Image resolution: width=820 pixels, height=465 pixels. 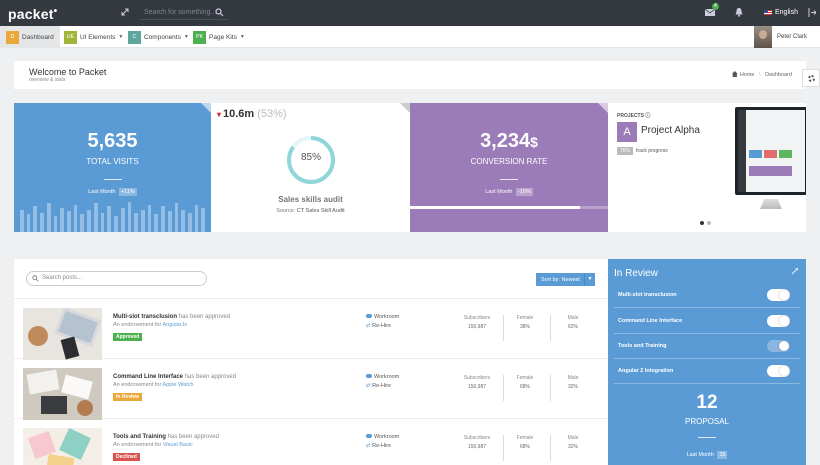 What do you see at coordinates (310, 211) in the screenshot?
I see `audit-source: Source: CT Sales Skill Audit` at bounding box center [310, 211].